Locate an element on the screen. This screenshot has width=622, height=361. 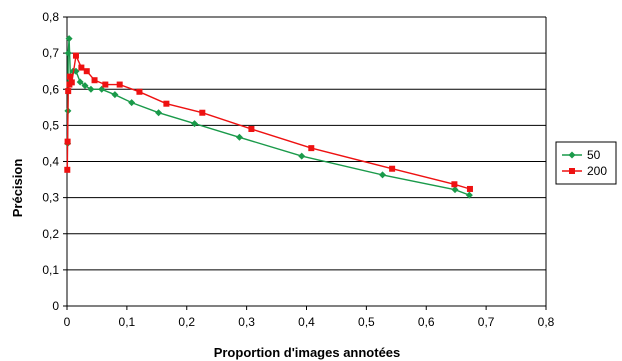
x-tick-label: 0,6 is located at coordinates (426, 322).